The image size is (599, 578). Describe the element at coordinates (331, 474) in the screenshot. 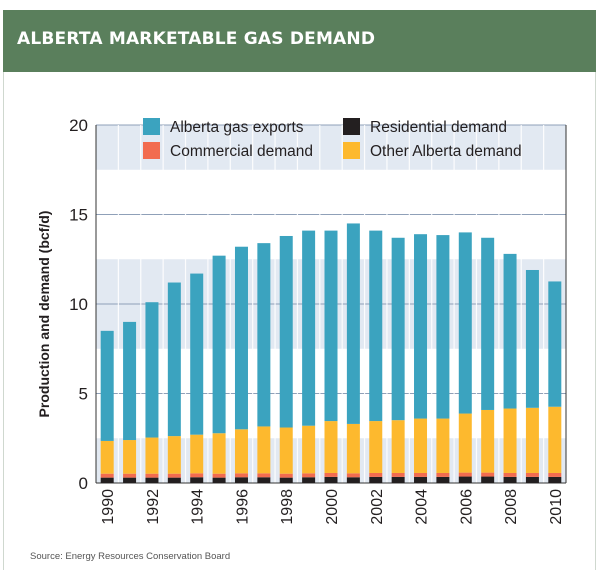

I see `bar-2000-commercial-demand` at that location.